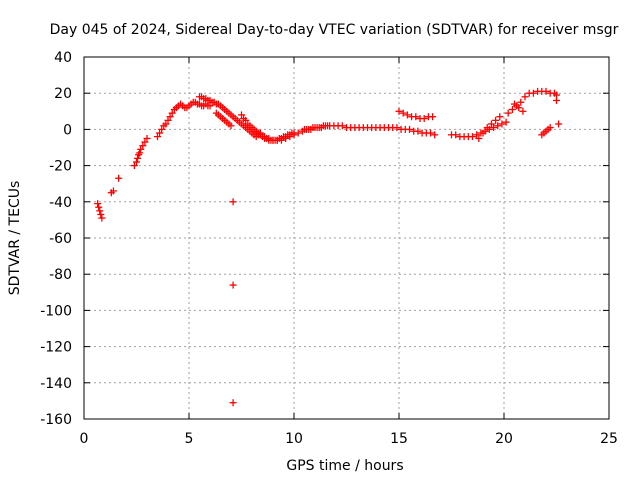 The image size is (640, 480). Describe the element at coordinates (294, 439) in the screenshot. I see `x-tick-label: 10` at that location.